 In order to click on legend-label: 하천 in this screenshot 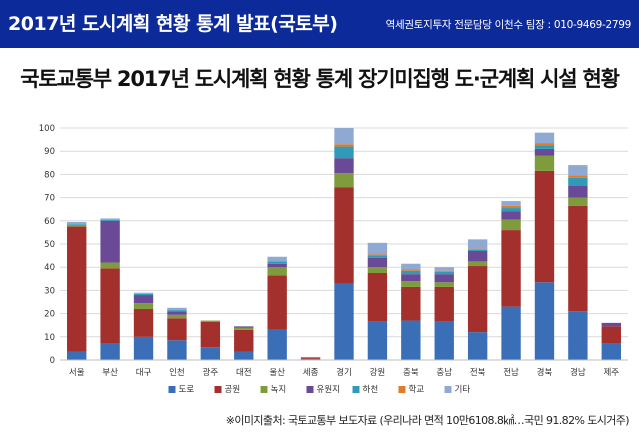, I will do `click(371, 389)`.